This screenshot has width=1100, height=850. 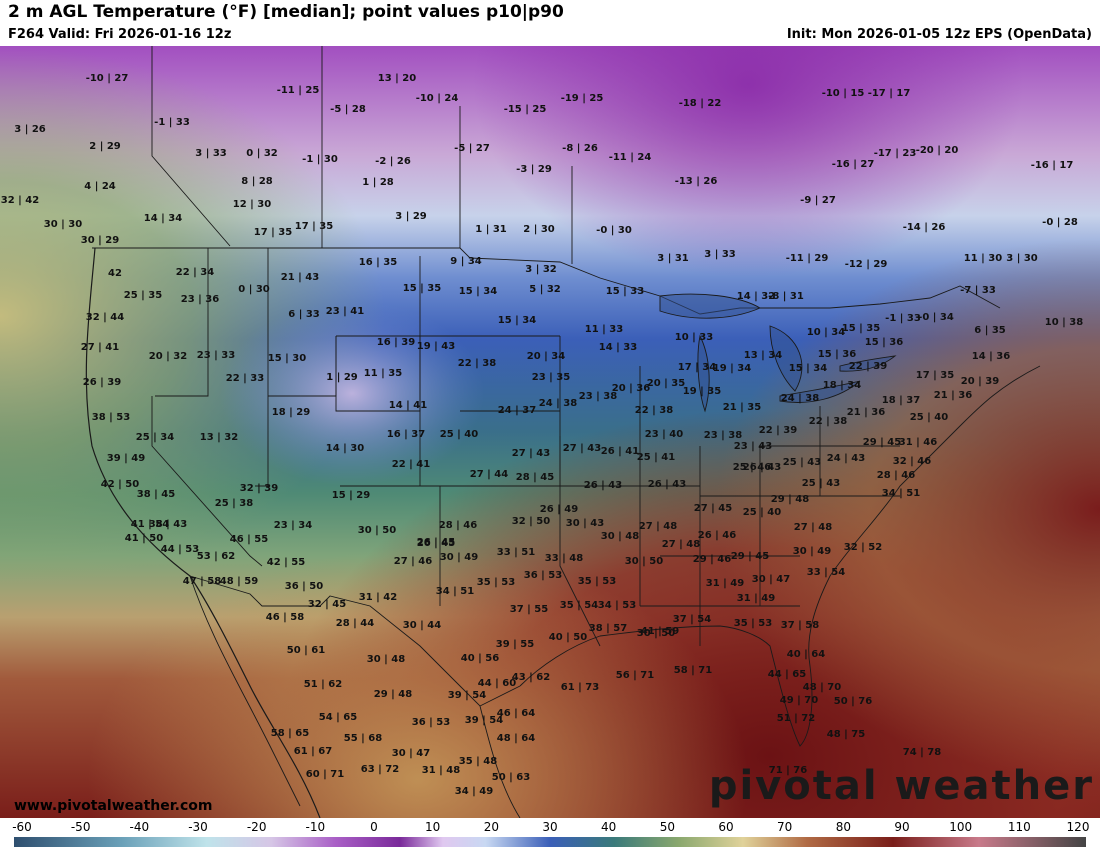 What do you see at coordinates (717, 535) in the screenshot?
I see `point-value-label: 26 | 46` at bounding box center [717, 535].